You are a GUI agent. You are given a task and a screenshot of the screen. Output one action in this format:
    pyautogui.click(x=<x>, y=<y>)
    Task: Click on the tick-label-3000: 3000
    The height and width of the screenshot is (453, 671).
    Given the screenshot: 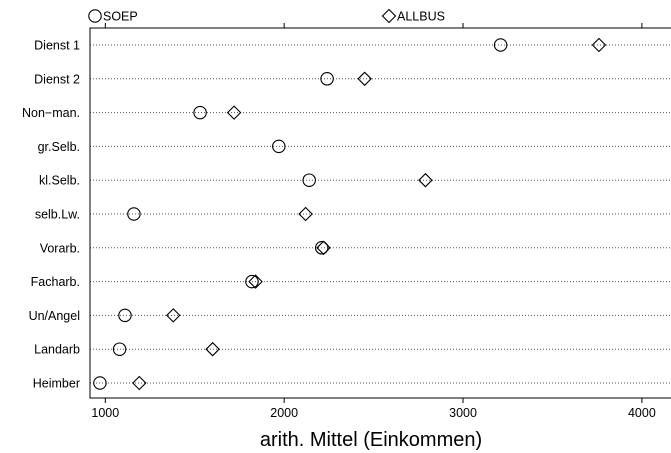 What is the action you would take?
    pyautogui.click(x=463, y=413)
    